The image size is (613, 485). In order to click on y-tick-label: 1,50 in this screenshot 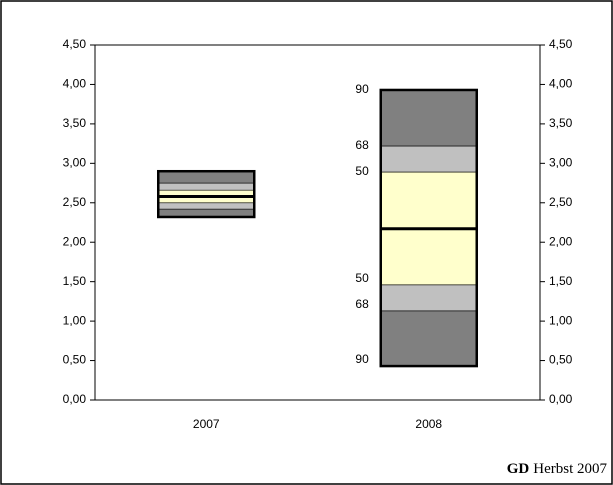, I will do `click(75, 281)`.